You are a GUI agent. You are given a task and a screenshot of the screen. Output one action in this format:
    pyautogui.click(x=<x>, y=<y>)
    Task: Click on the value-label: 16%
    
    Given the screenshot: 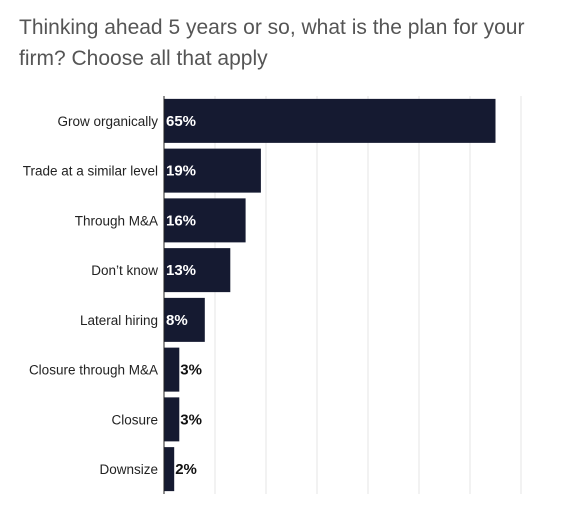 What is the action you would take?
    pyautogui.click(x=181, y=220)
    